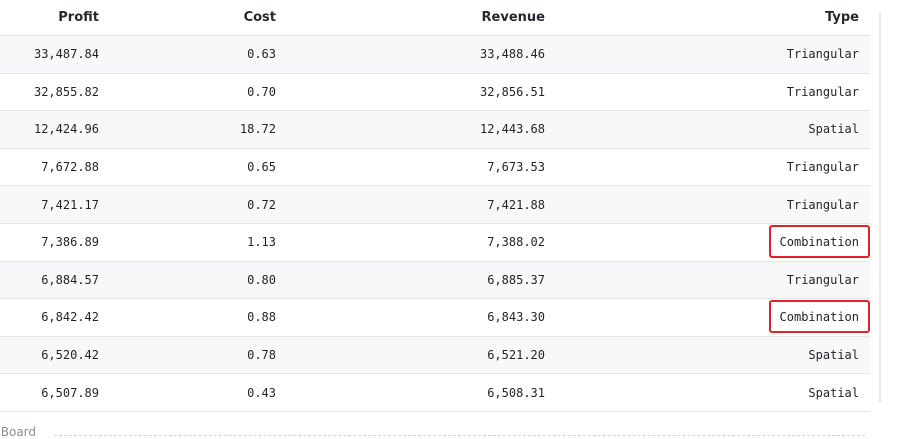 The height and width of the screenshot is (439, 905). I want to click on table-row: 6,884.57 0.80 6,885.37 Triangular, so click(435, 280).